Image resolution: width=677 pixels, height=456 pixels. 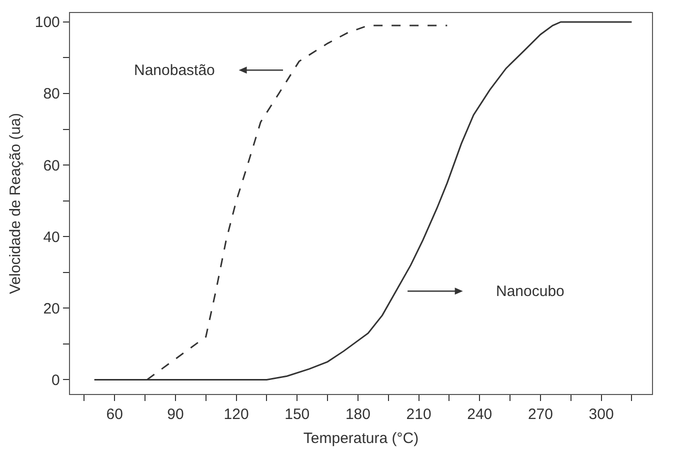 What do you see at coordinates (51, 165) in the screenshot?
I see `y-tick-label: 60` at bounding box center [51, 165].